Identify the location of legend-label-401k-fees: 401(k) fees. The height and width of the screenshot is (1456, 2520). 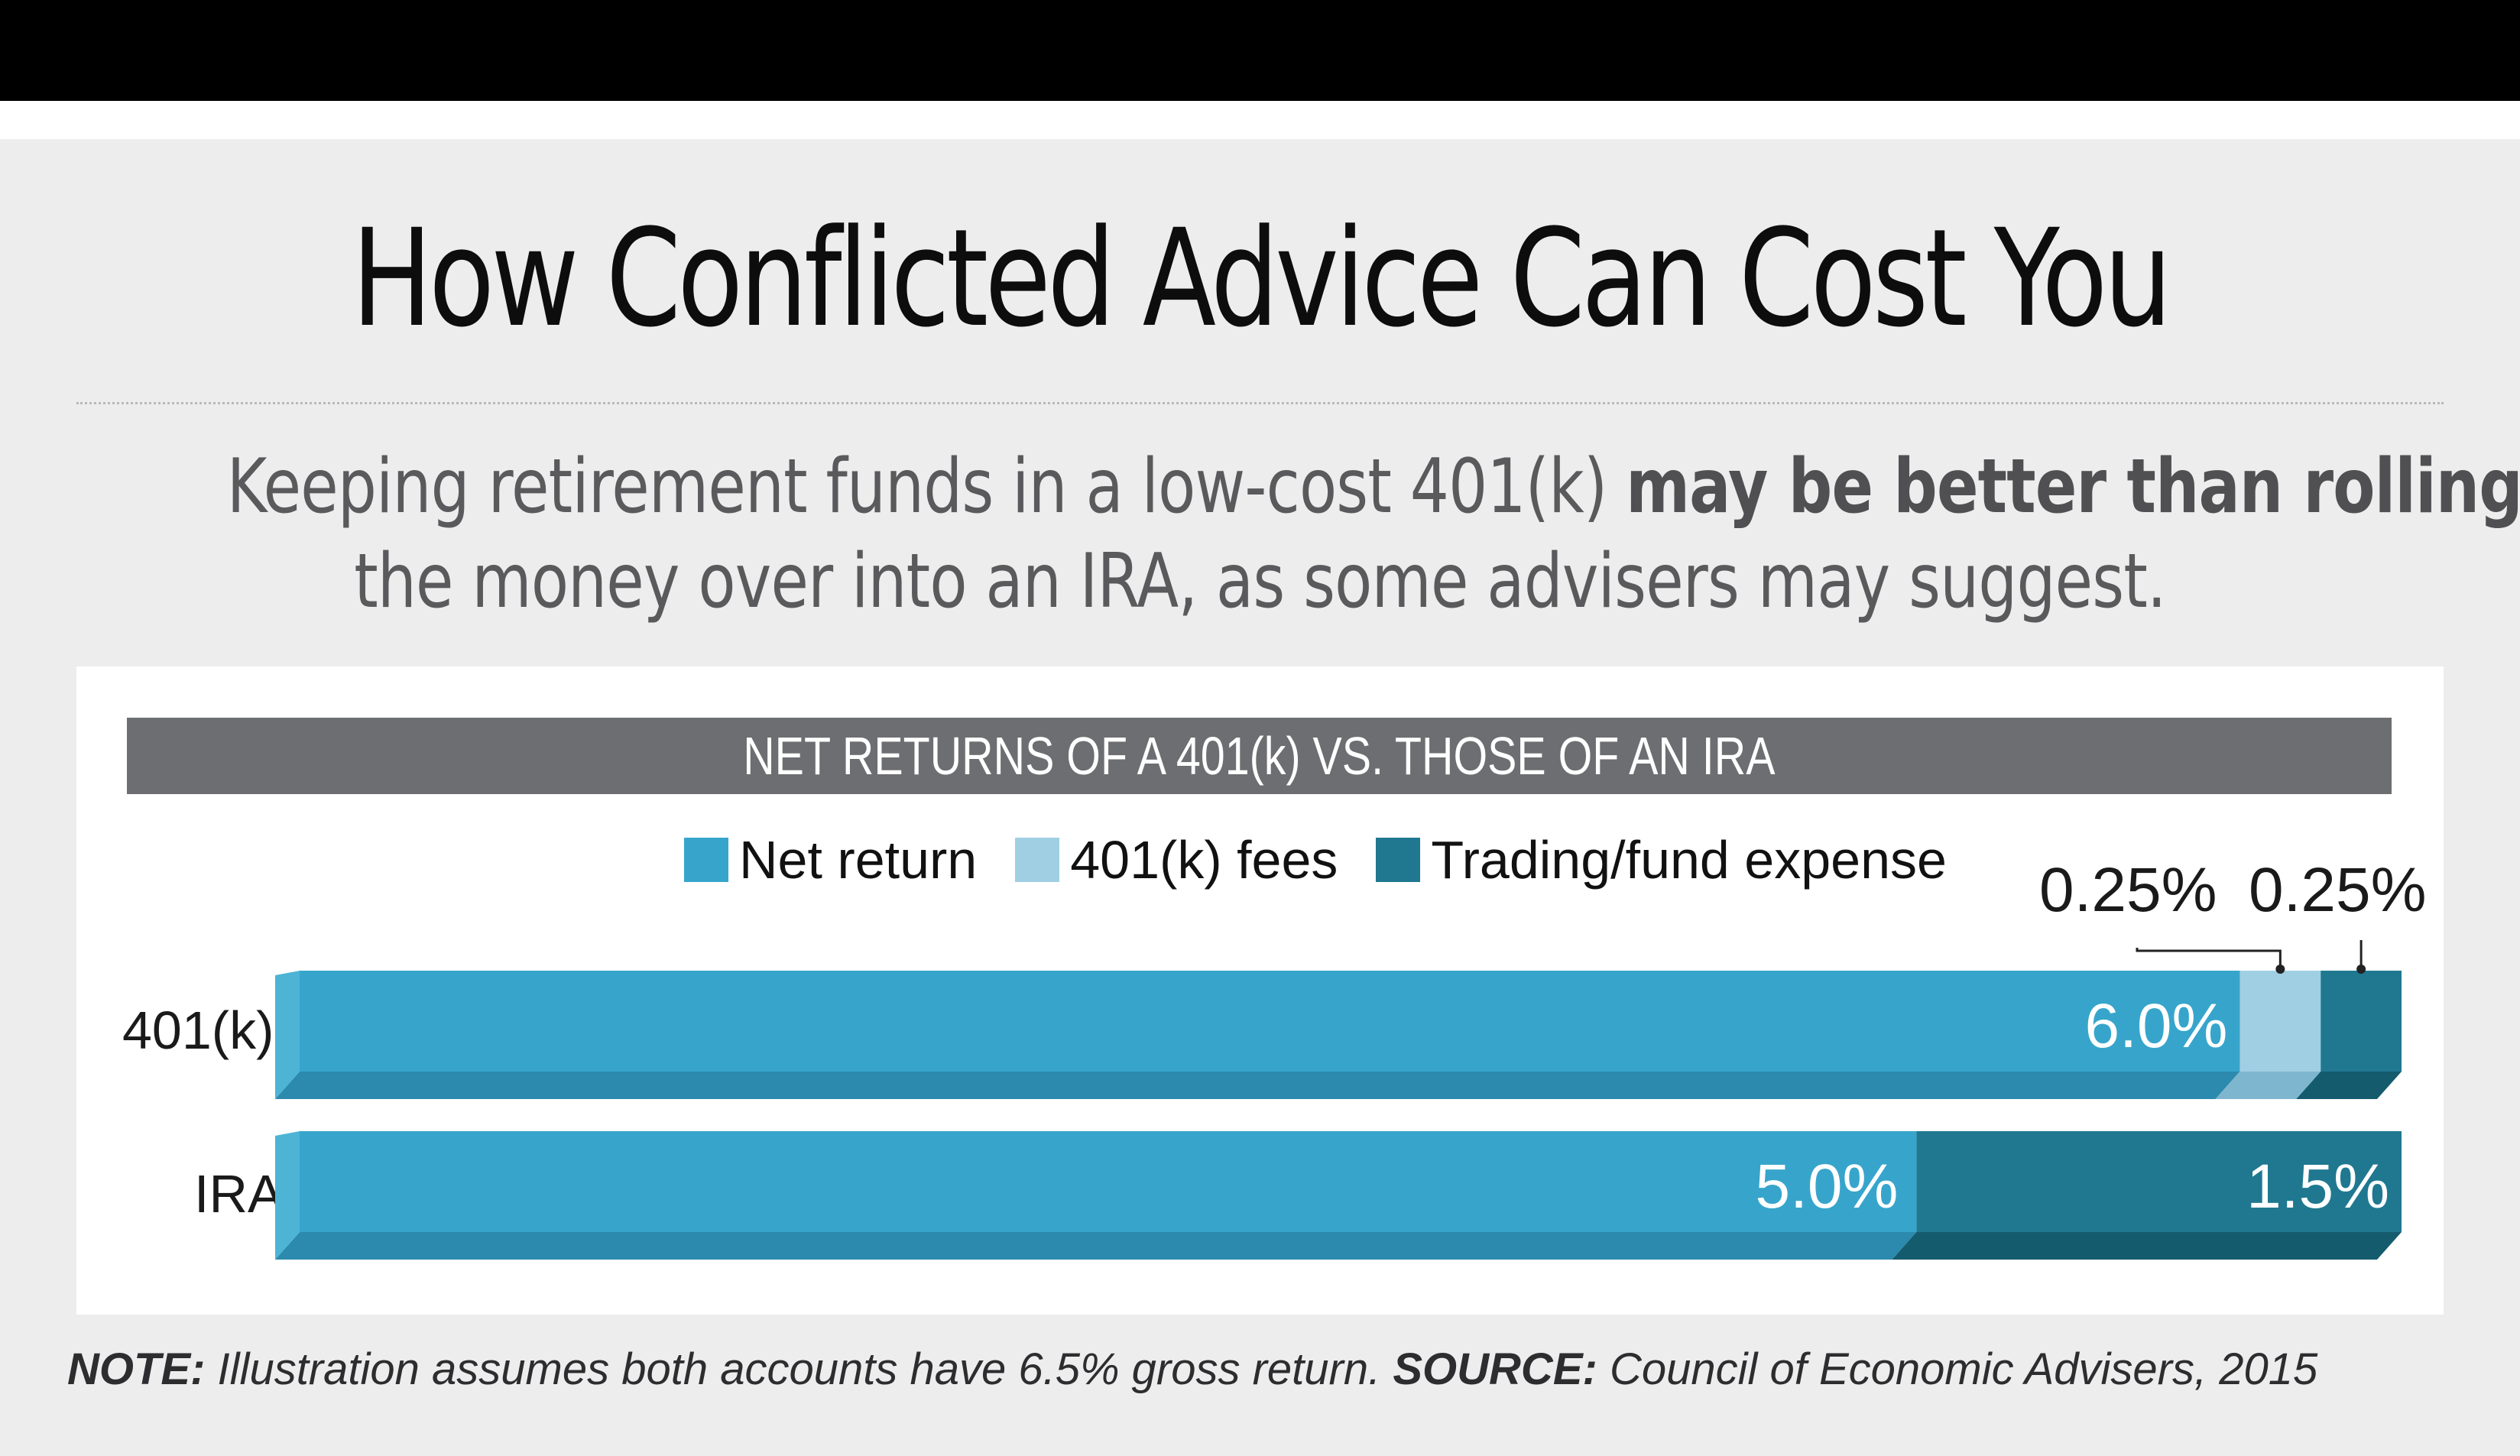
(1204, 860).